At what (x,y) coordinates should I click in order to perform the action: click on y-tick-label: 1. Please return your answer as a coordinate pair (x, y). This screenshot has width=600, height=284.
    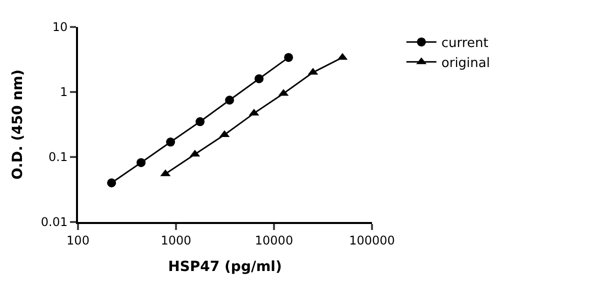
    Looking at the image, I should click on (64, 92).